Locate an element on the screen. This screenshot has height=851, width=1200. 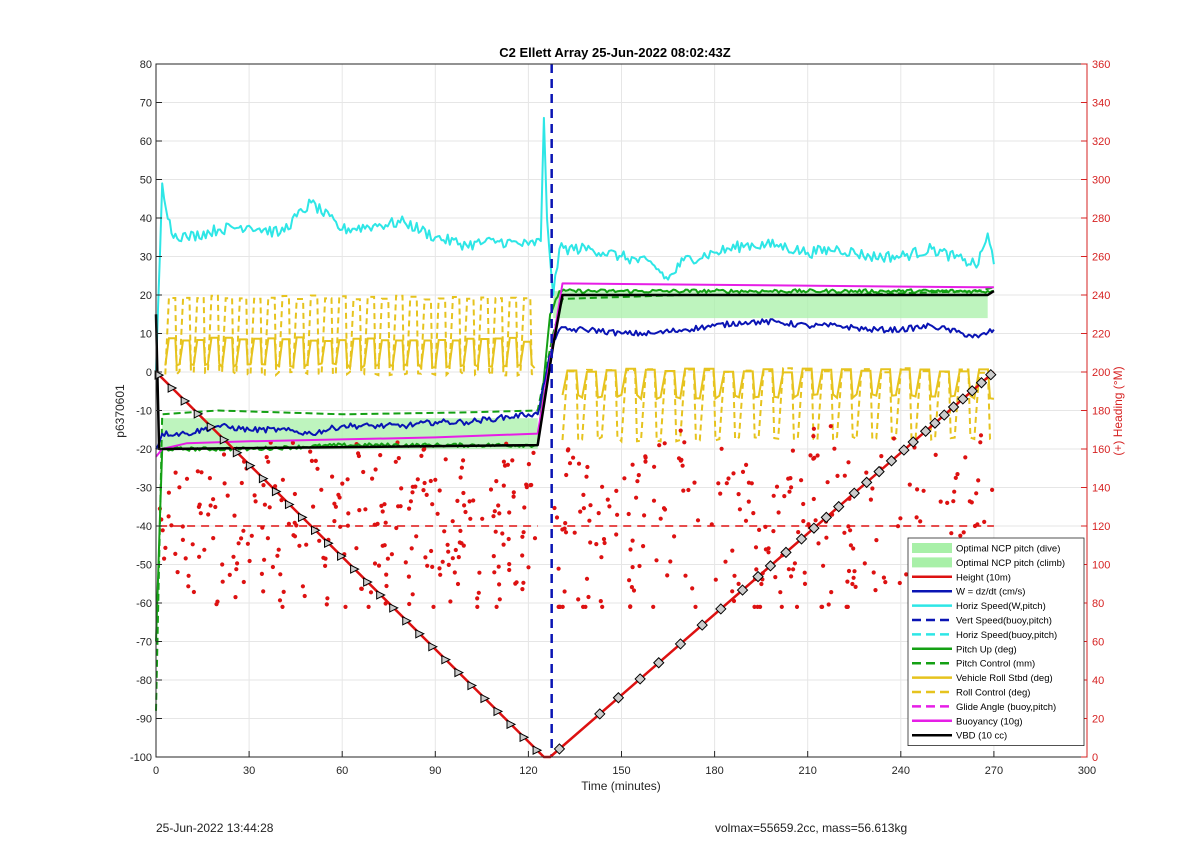
y2-tick-label: 300 is located at coordinates (1101, 181).